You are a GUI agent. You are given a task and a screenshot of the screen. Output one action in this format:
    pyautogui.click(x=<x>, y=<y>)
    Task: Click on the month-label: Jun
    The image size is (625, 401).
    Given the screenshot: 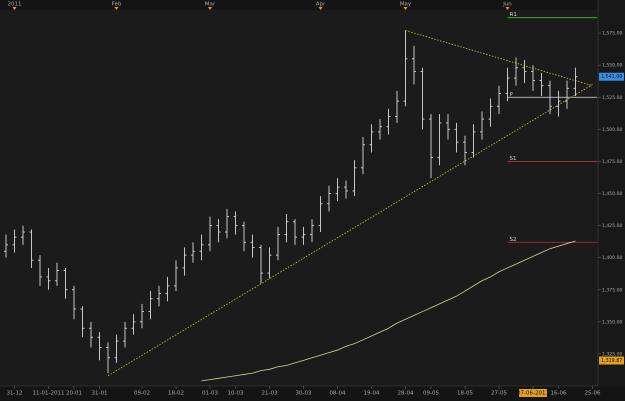 What is the action you would take?
    pyautogui.click(x=507, y=5)
    